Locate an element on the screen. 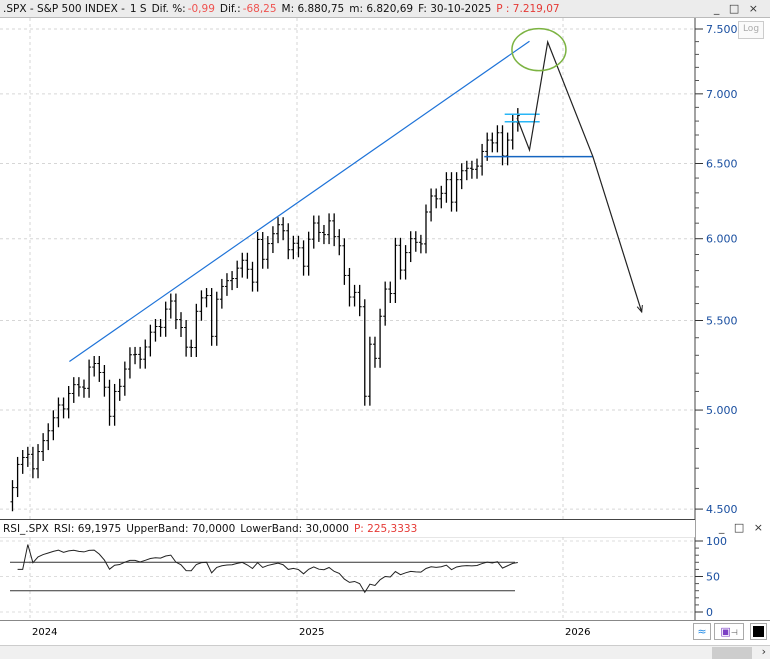  rsi-upper-band: UpperBand: 70,0000 is located at coordinates (181, 529).